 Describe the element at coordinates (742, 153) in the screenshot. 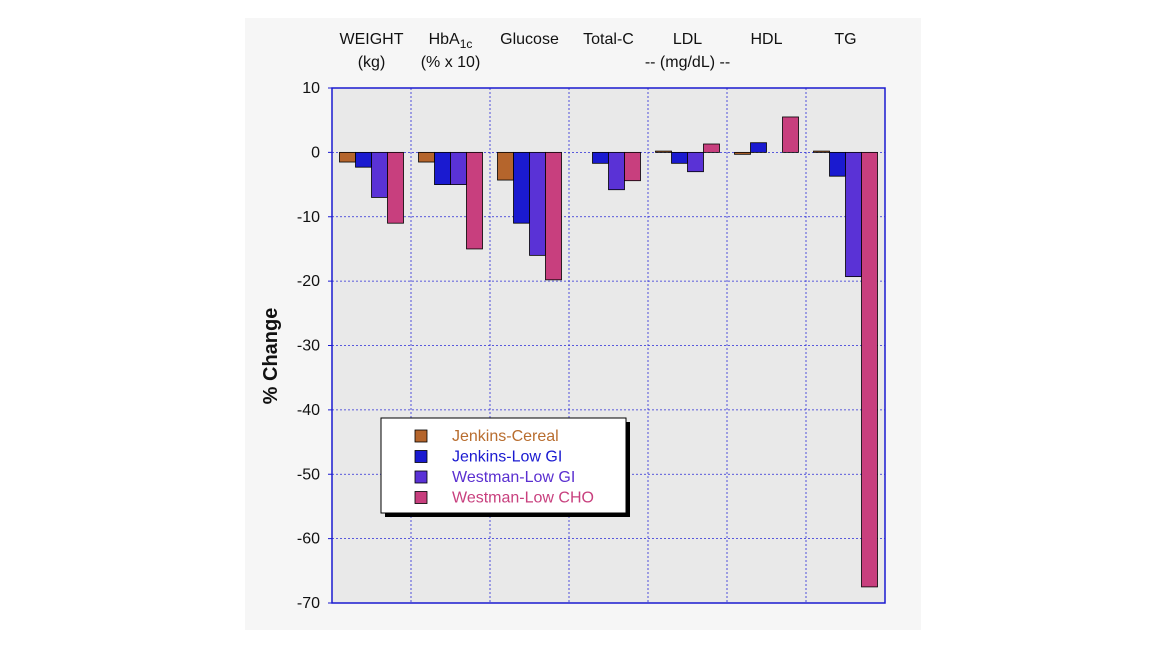

I see `bar-hdl-jenkins-cereal` at that location.